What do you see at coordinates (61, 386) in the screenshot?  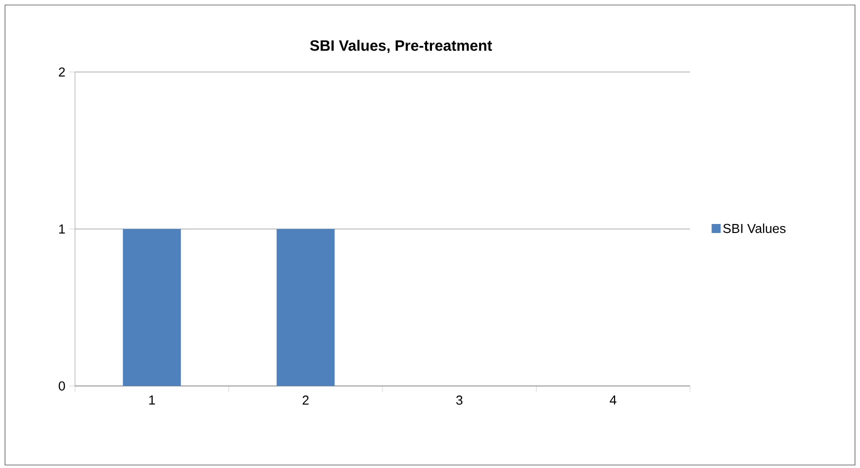 I see `y-tick-label: 0` at bounding box center [61, 386].